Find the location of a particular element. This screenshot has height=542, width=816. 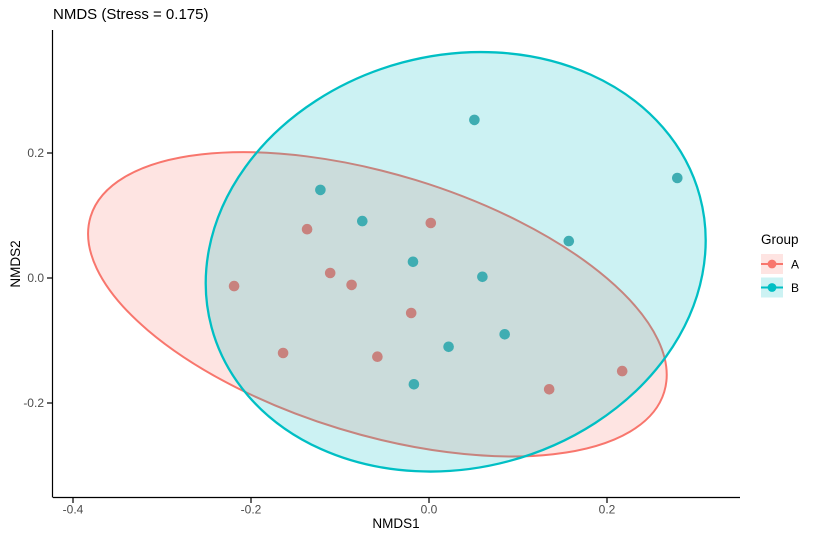

legend-label-b: B is located at coordinates (795, 288).